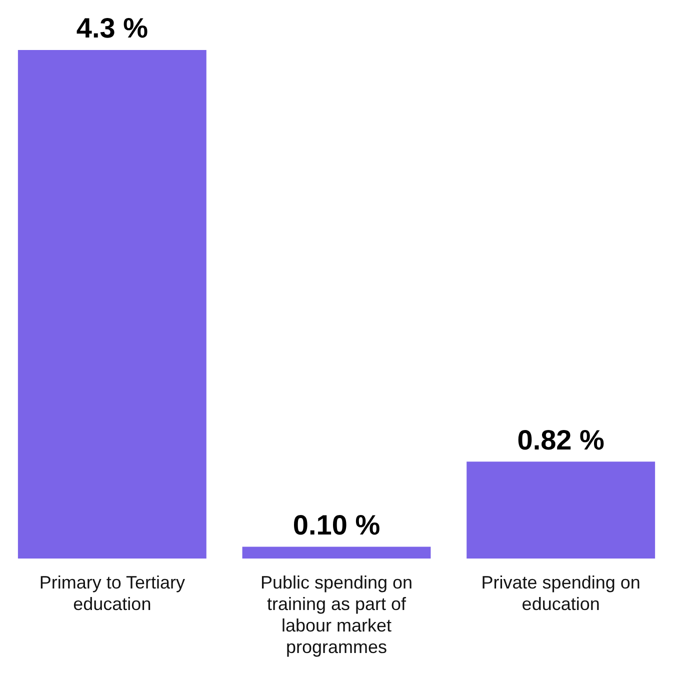 Image resolution: width=673 pixels, height=677 pixels. I want to click on x-tick-label: Primary to Tertiary education, so click(112, 593).